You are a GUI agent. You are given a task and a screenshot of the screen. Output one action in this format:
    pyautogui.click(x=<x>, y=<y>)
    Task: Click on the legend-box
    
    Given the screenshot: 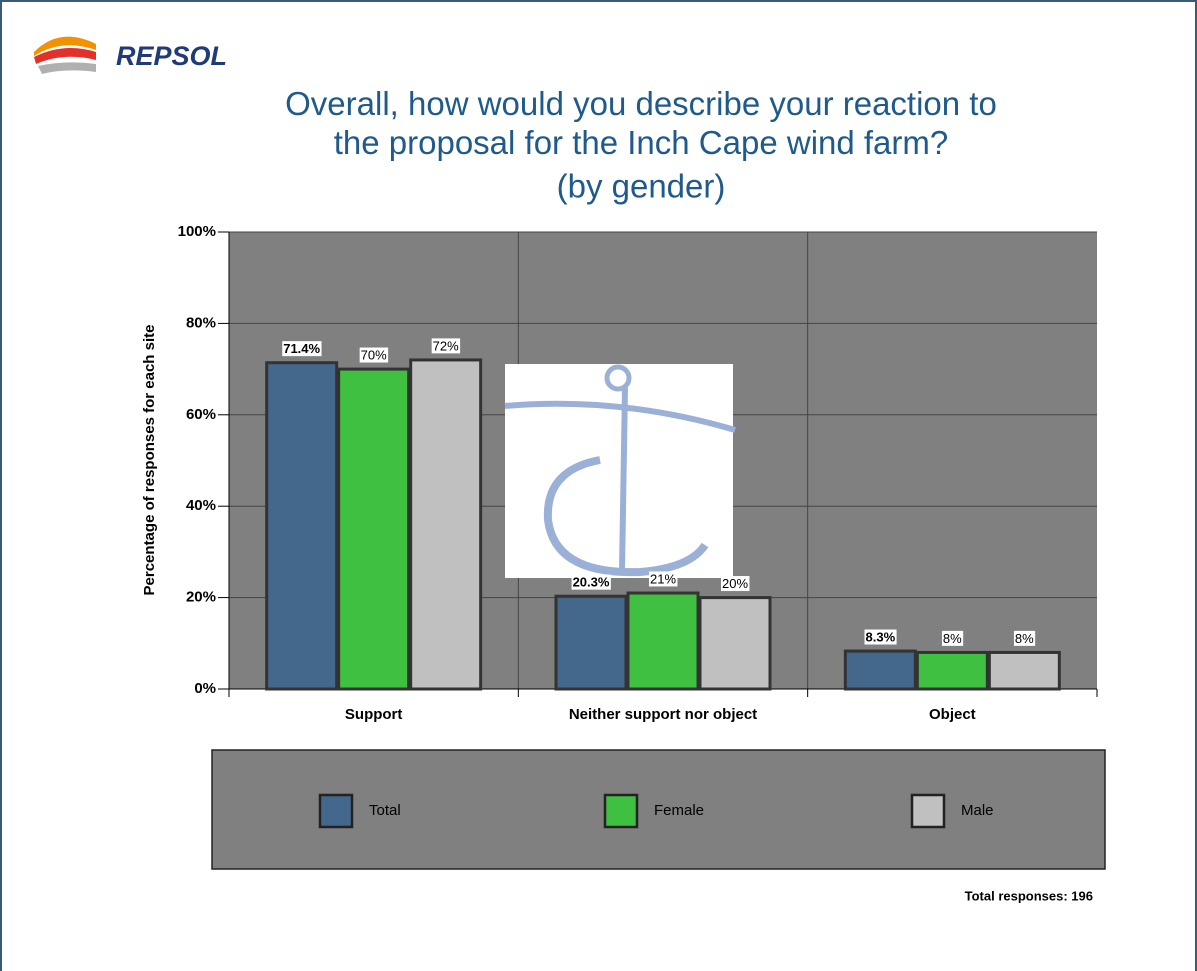 What is the action you would take?
    pyautogui.click(x=658, y=809)
    